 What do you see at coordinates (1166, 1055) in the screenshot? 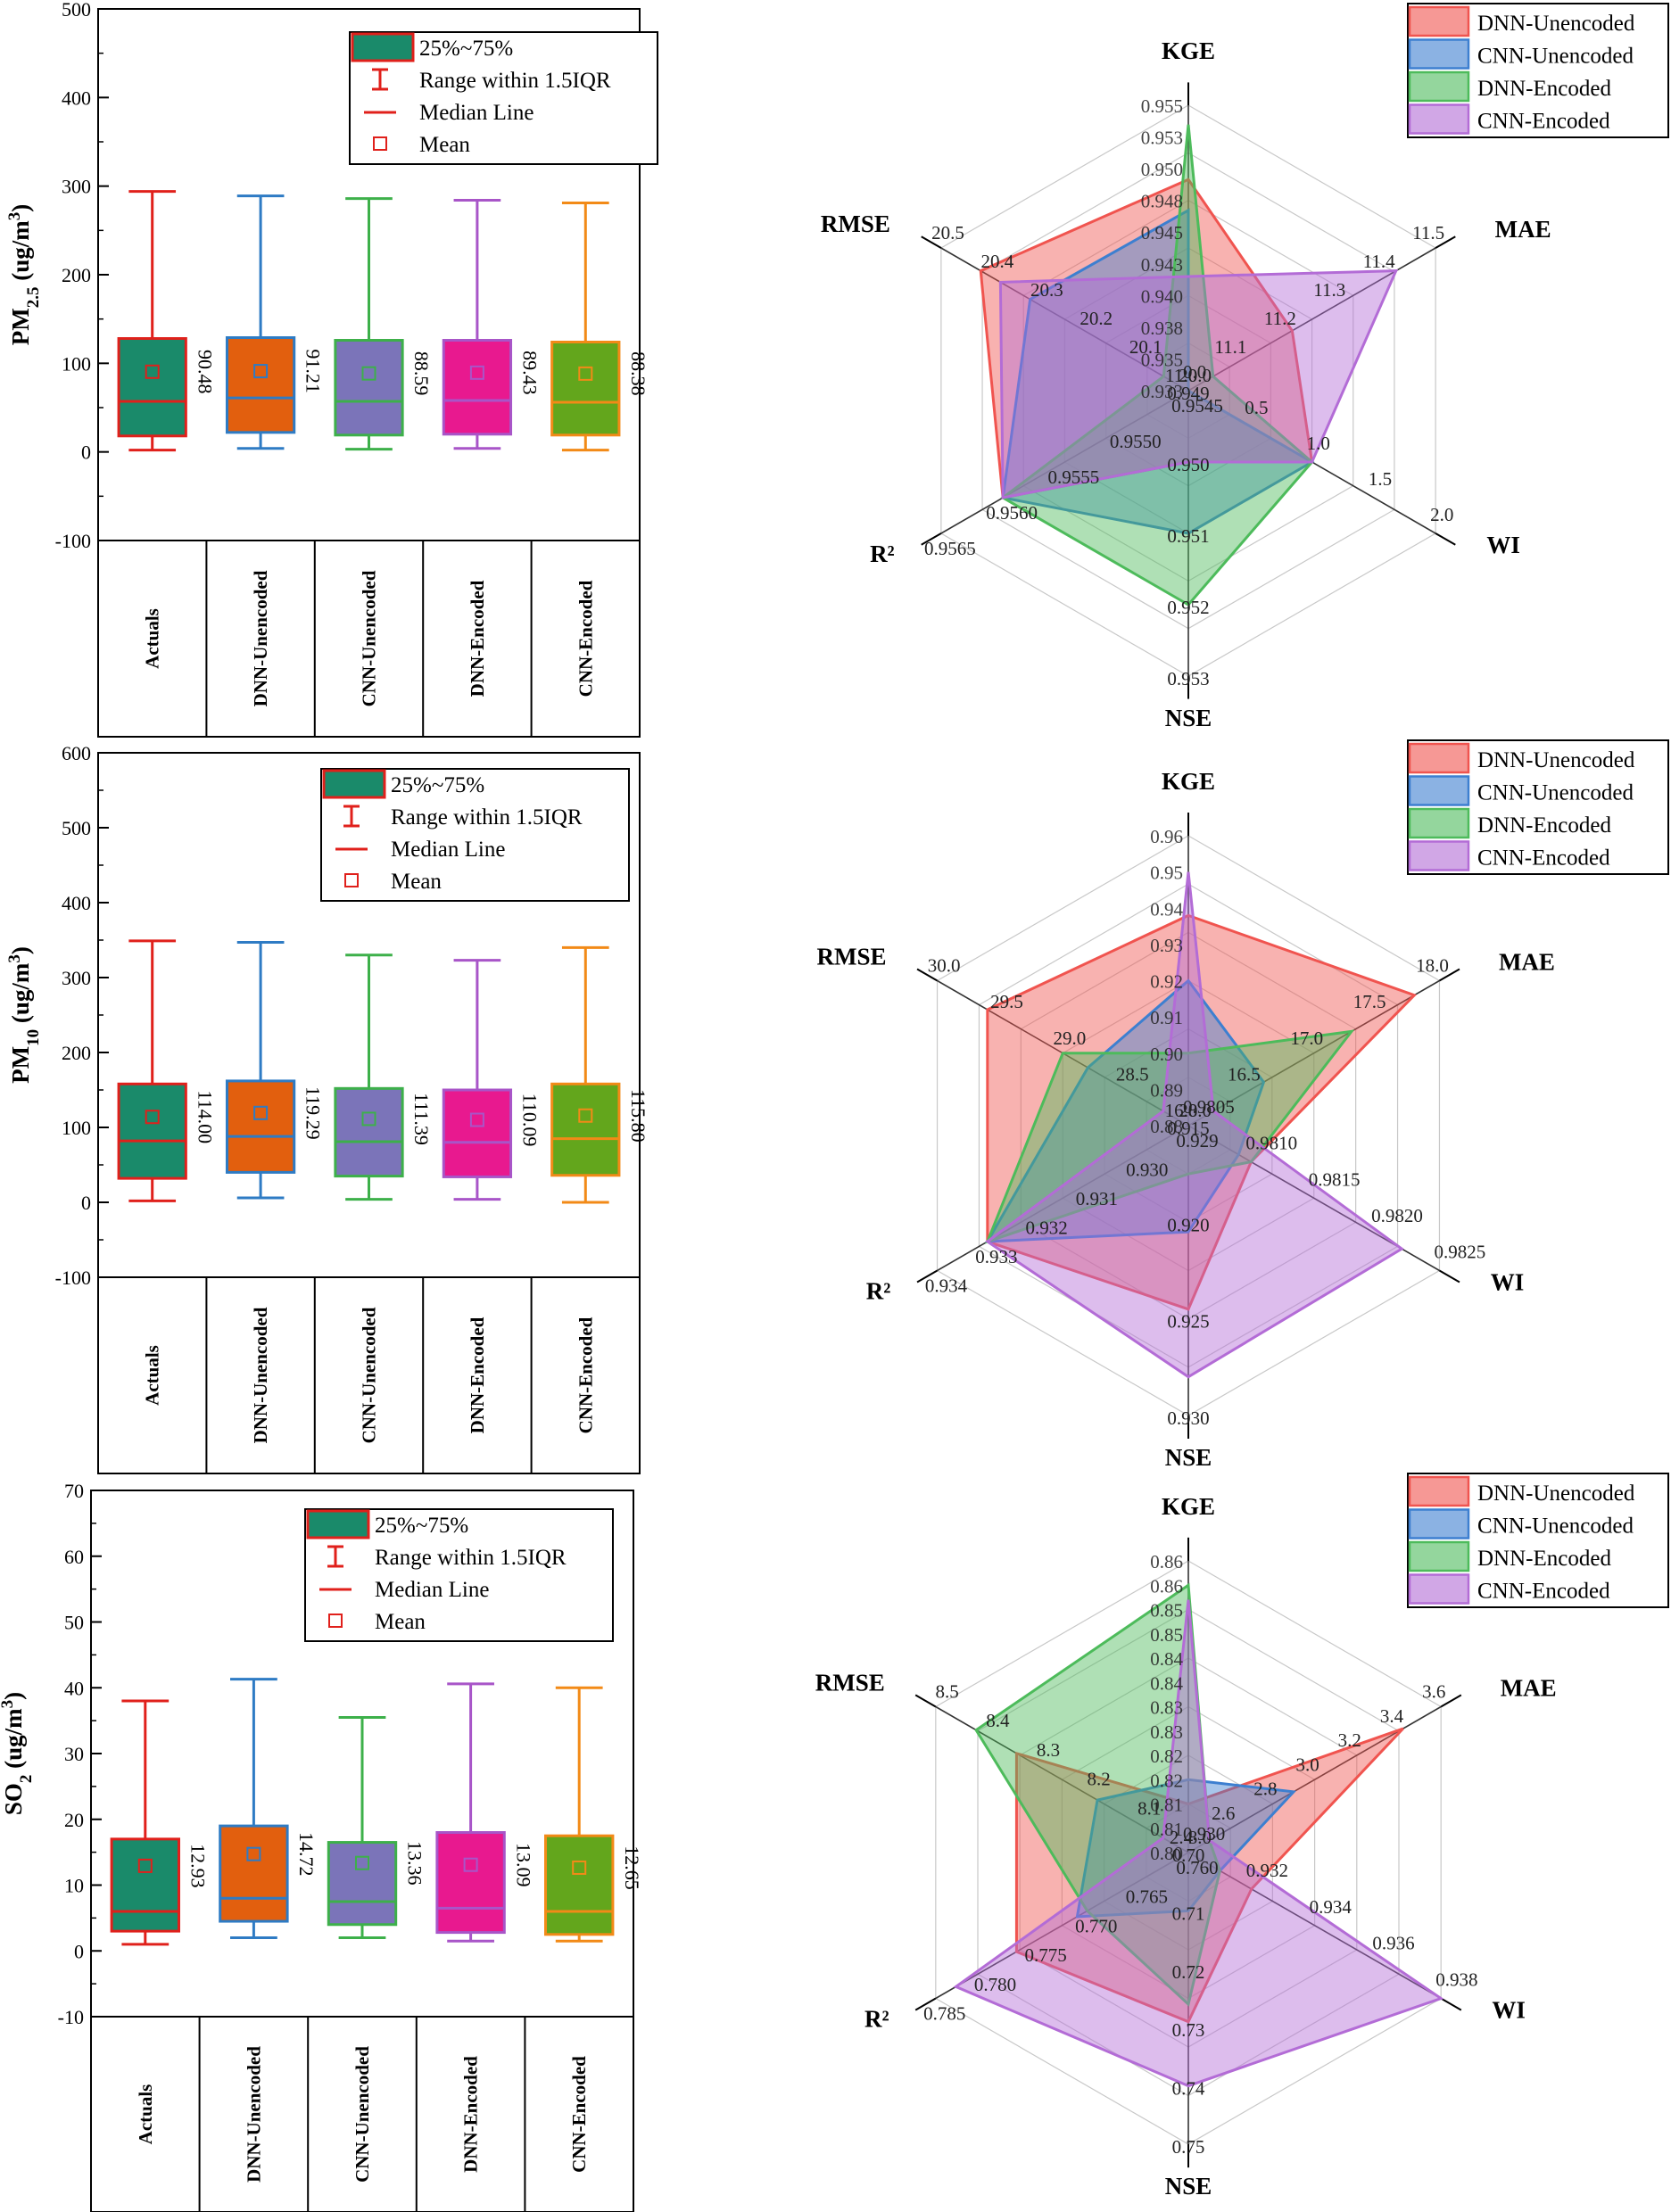
I see `radar-tick-label: 0.90` at bounding box center [1166, 1055].